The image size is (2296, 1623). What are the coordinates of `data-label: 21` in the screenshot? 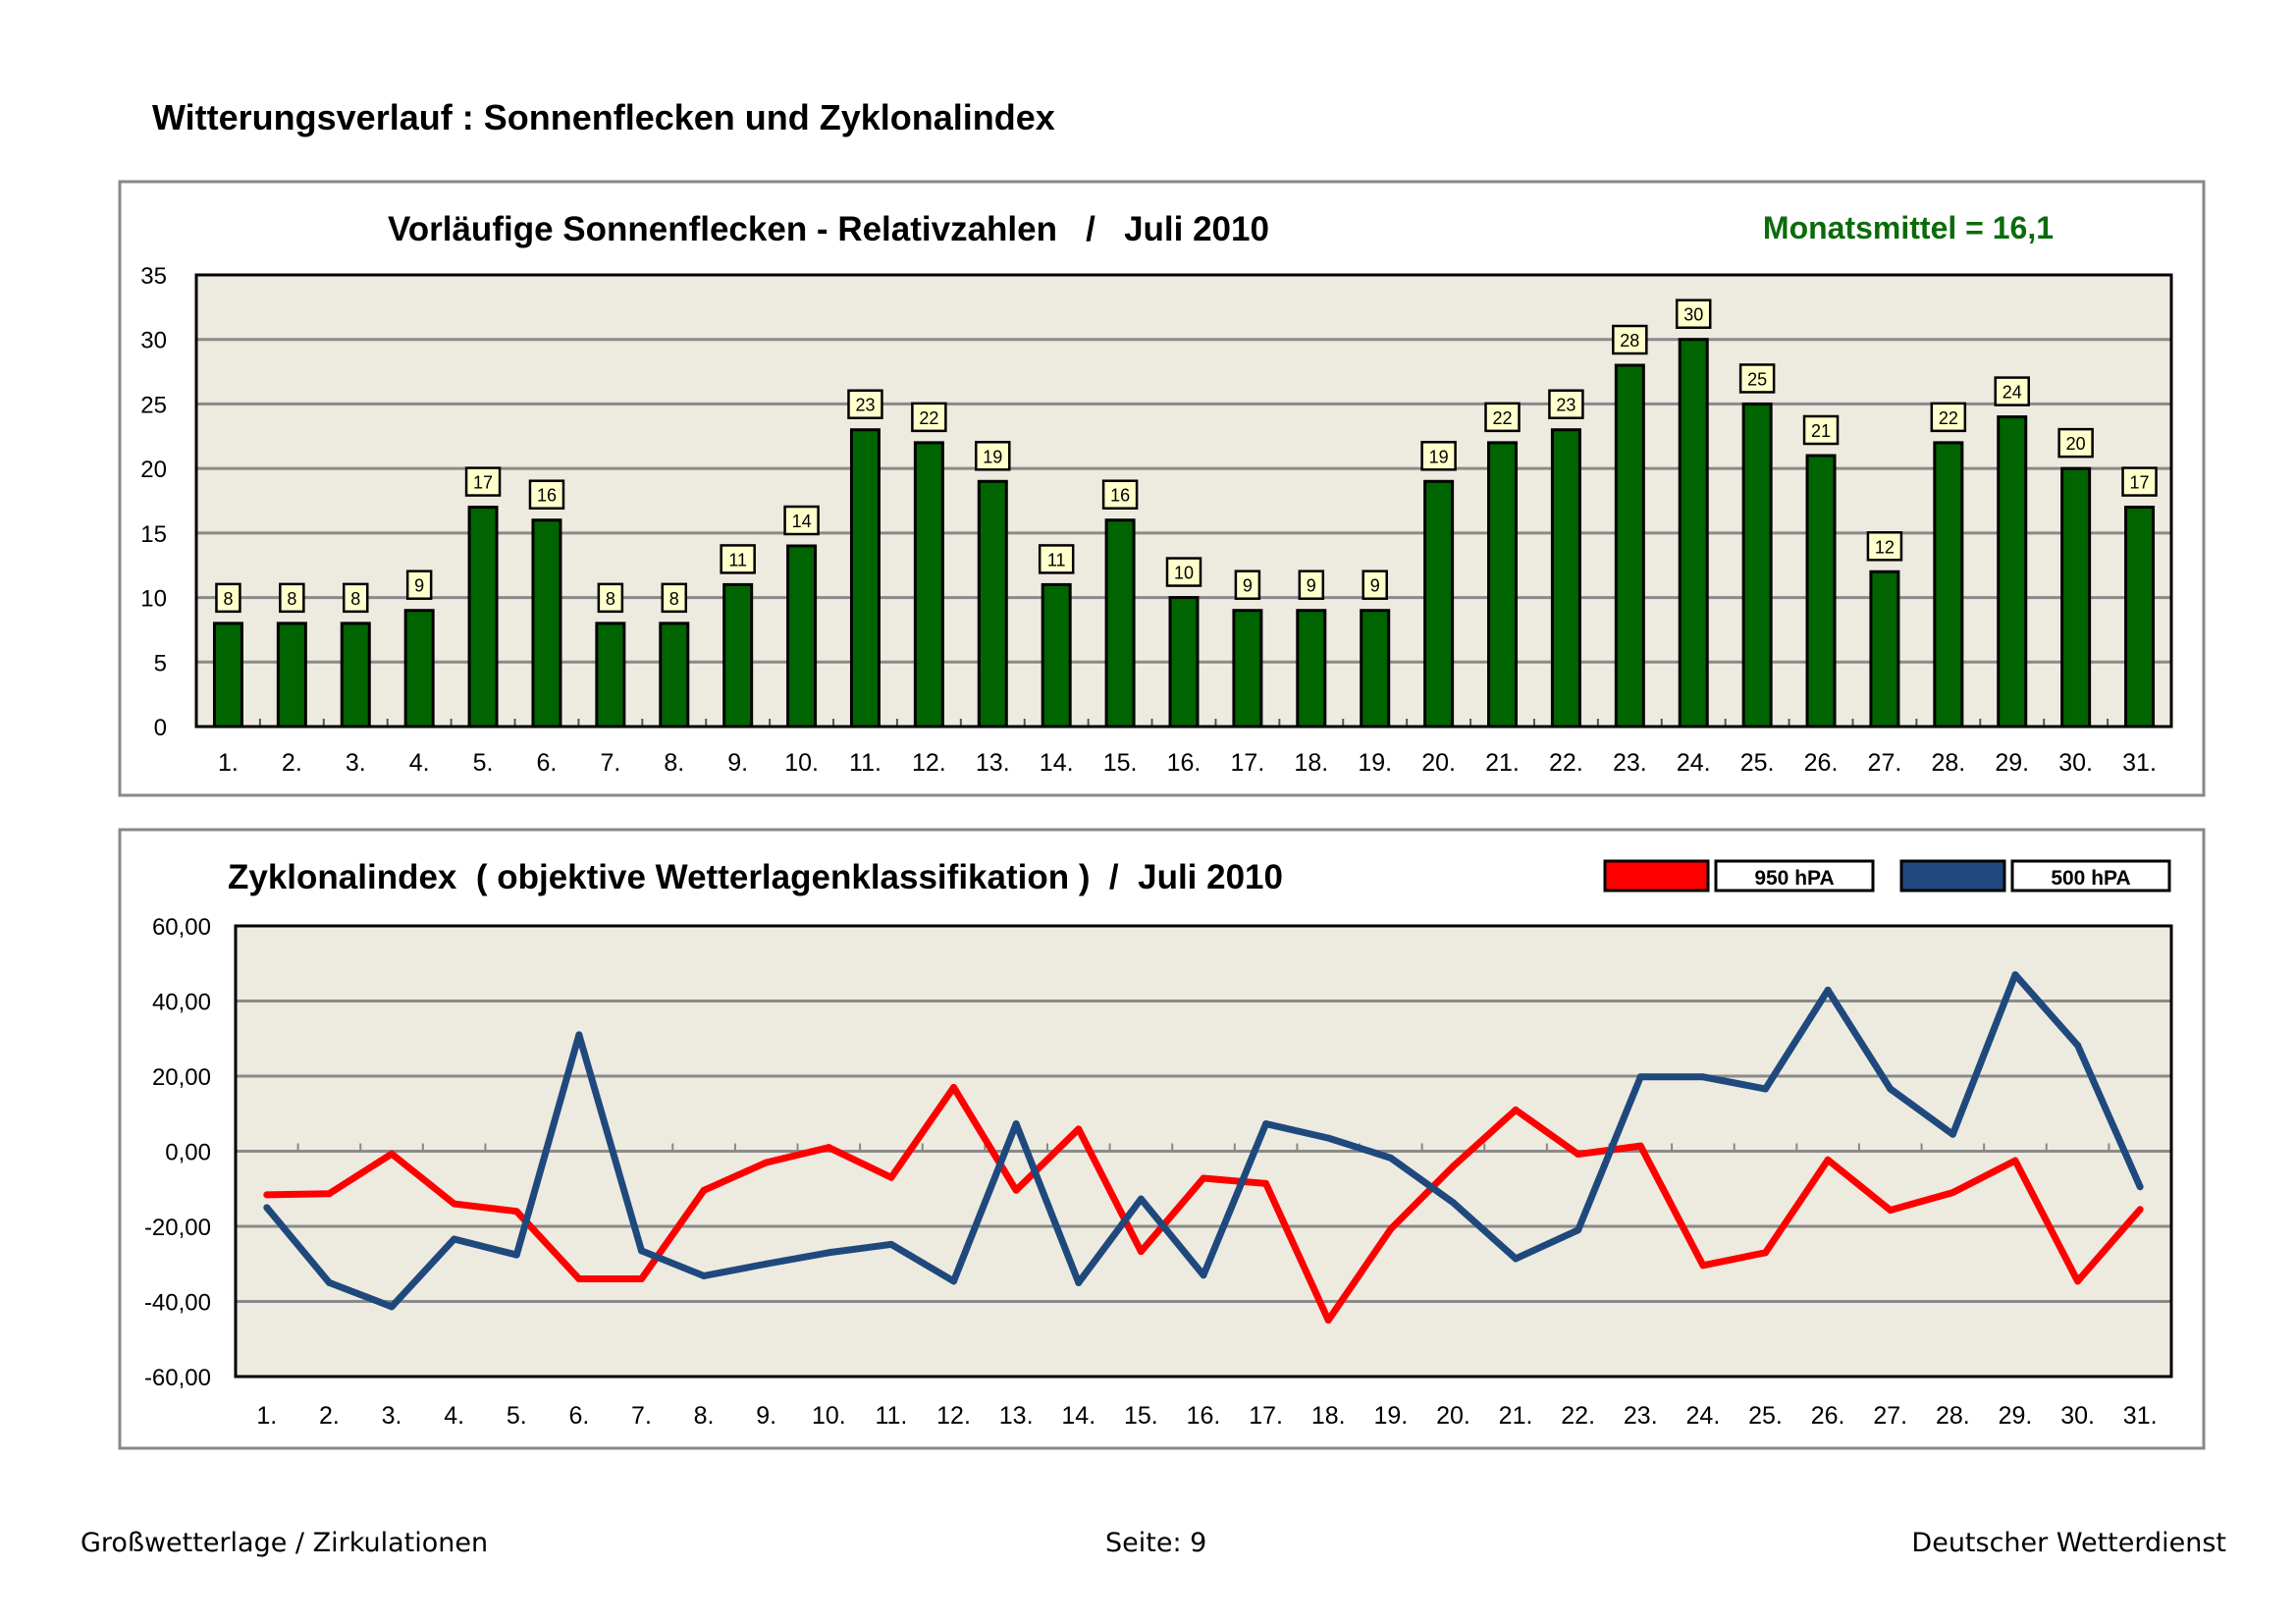 It's located at (1821, 431).